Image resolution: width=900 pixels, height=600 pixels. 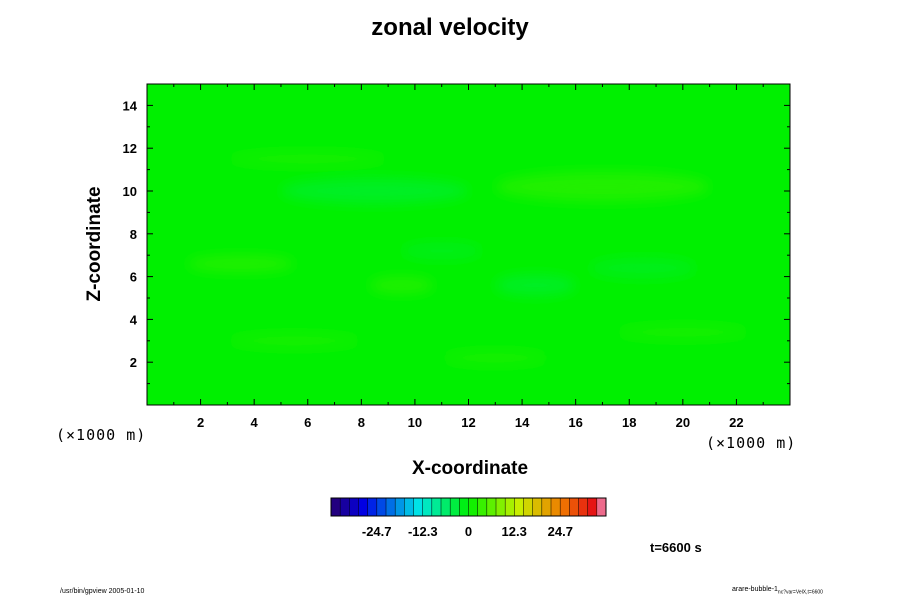 I want to click on x-tick-label: 14, so click(x=522, y=422).